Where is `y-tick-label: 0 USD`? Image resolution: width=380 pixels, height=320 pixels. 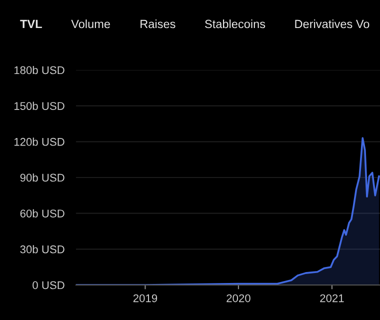
y-tick-label: 0 USD is located at coordinates (48, 285).